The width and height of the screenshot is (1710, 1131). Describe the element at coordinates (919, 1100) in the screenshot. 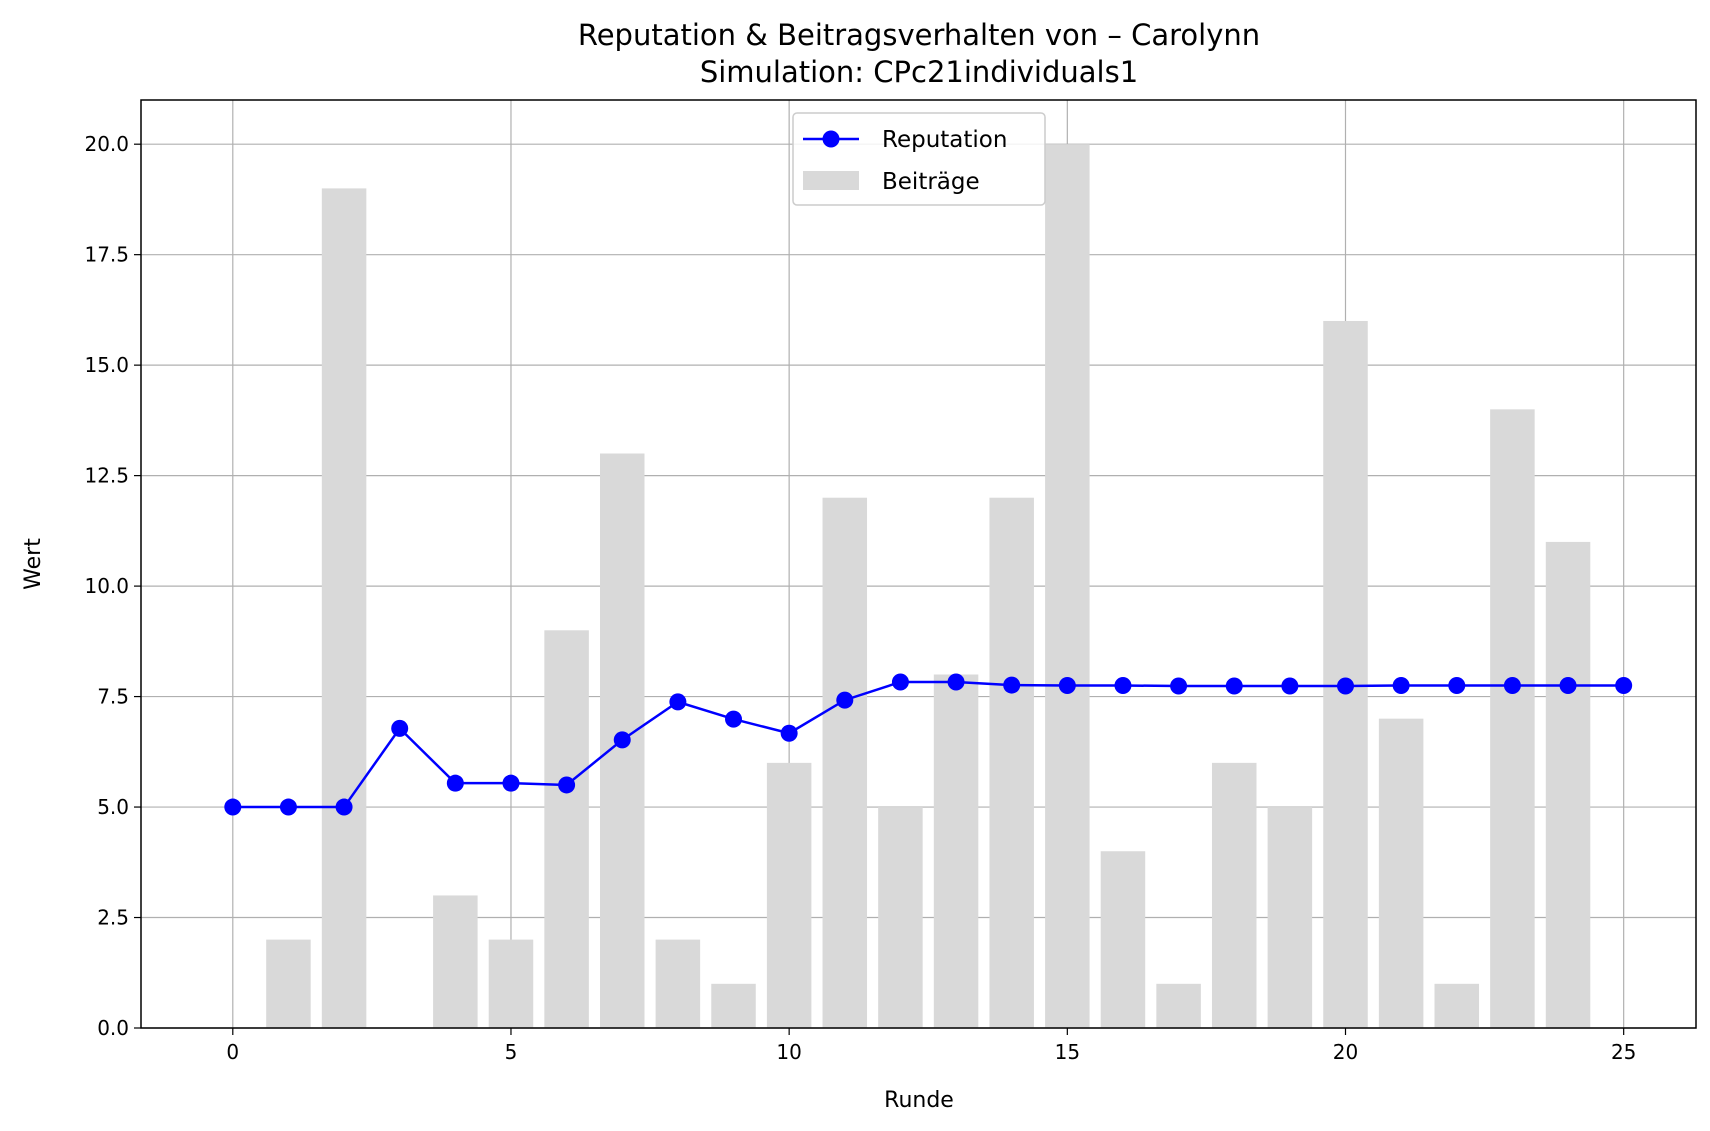

I see `x-axis-label: Runde` at that location.